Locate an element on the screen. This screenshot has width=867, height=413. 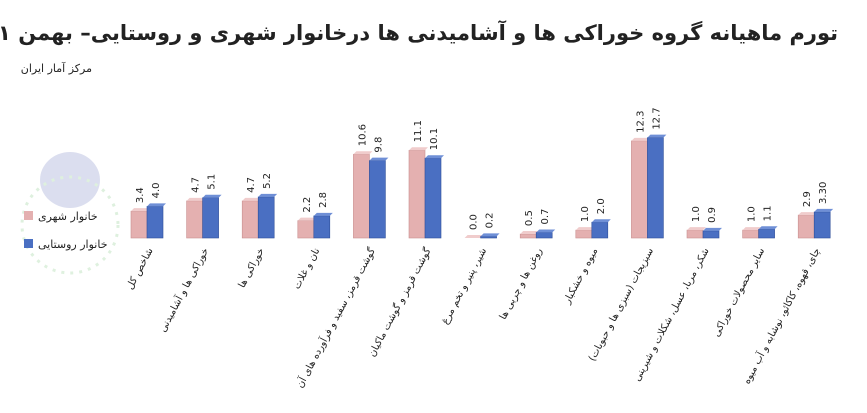
value-label: 10.1 is located at coordinates (434, 139).